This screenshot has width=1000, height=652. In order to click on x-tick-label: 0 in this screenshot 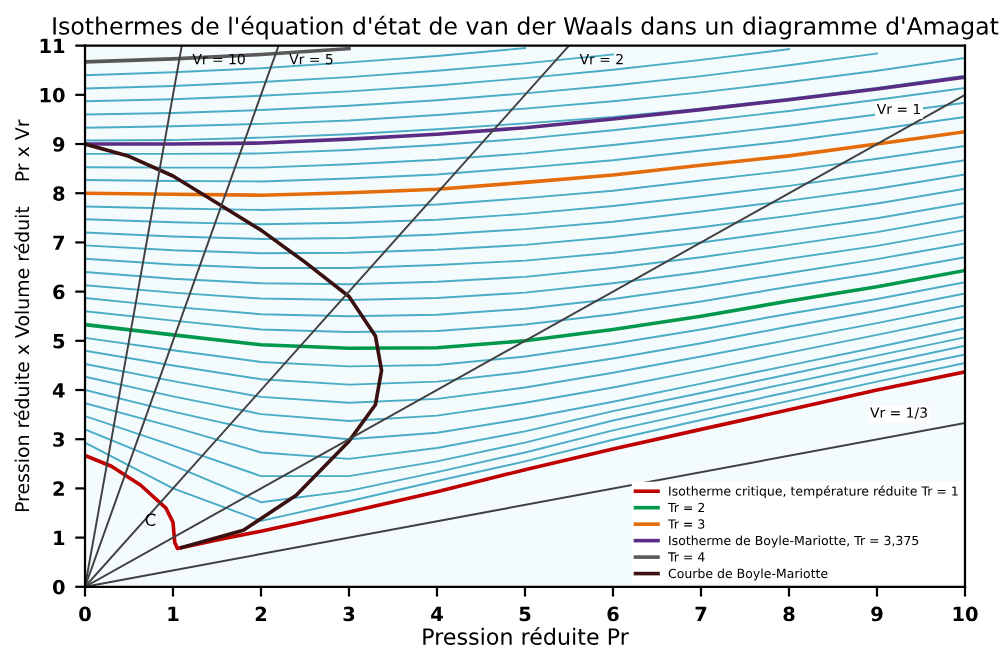, I will do `click(85, 614)`.